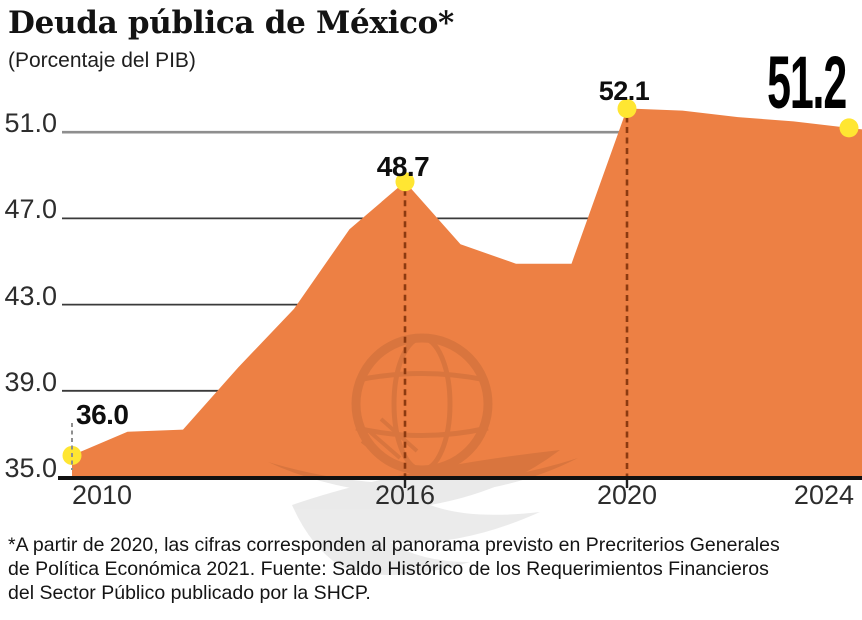  I want to click on data-label-2020: 52.1, so click(624, 91).